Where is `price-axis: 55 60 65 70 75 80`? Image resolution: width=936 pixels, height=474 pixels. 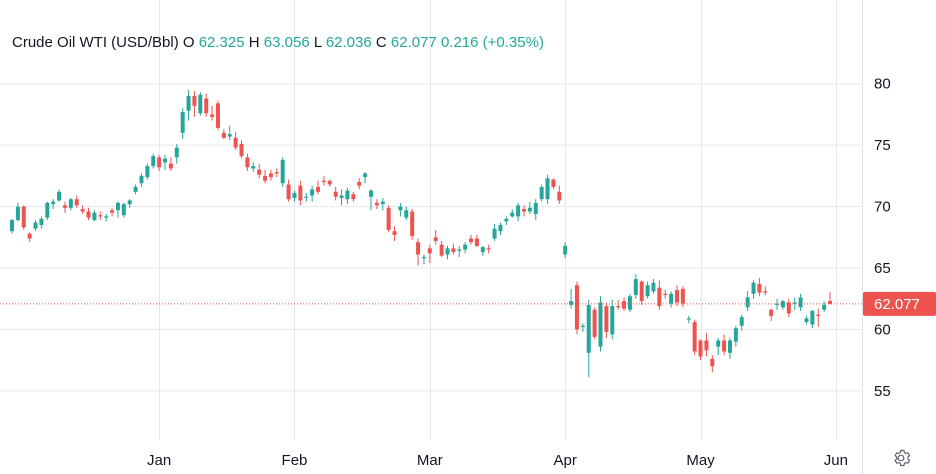
price-axis: 55 60 65 70 75 80 is located at coordinates (882, 238).